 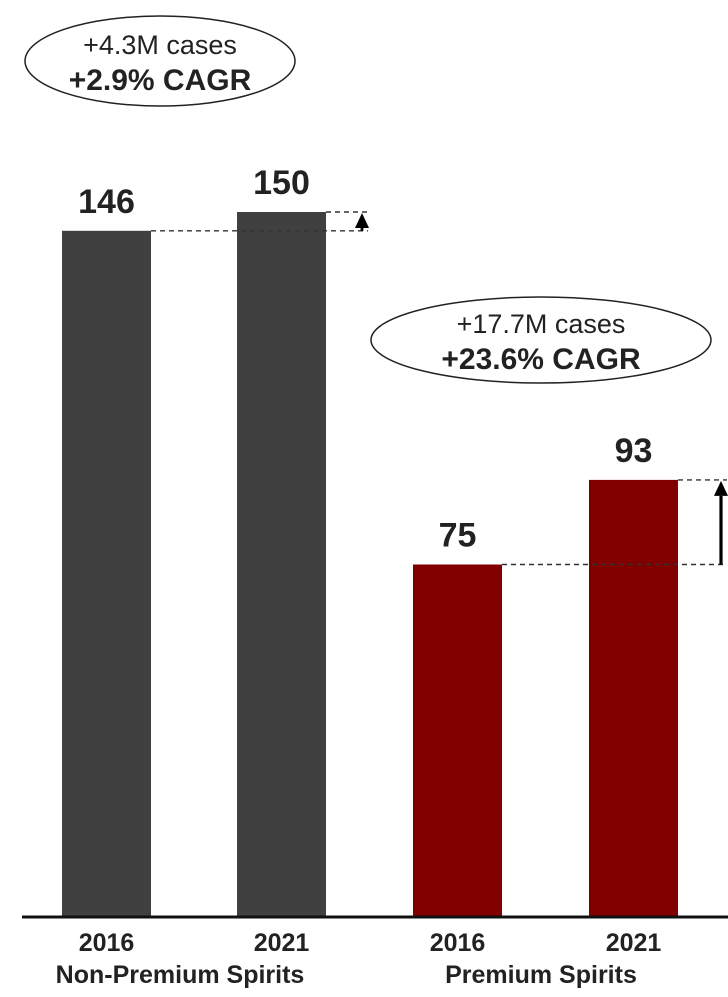 I want to click on group-label-non-premium-spirits: Non-Premium Spirits, so click(x=180, y=975).